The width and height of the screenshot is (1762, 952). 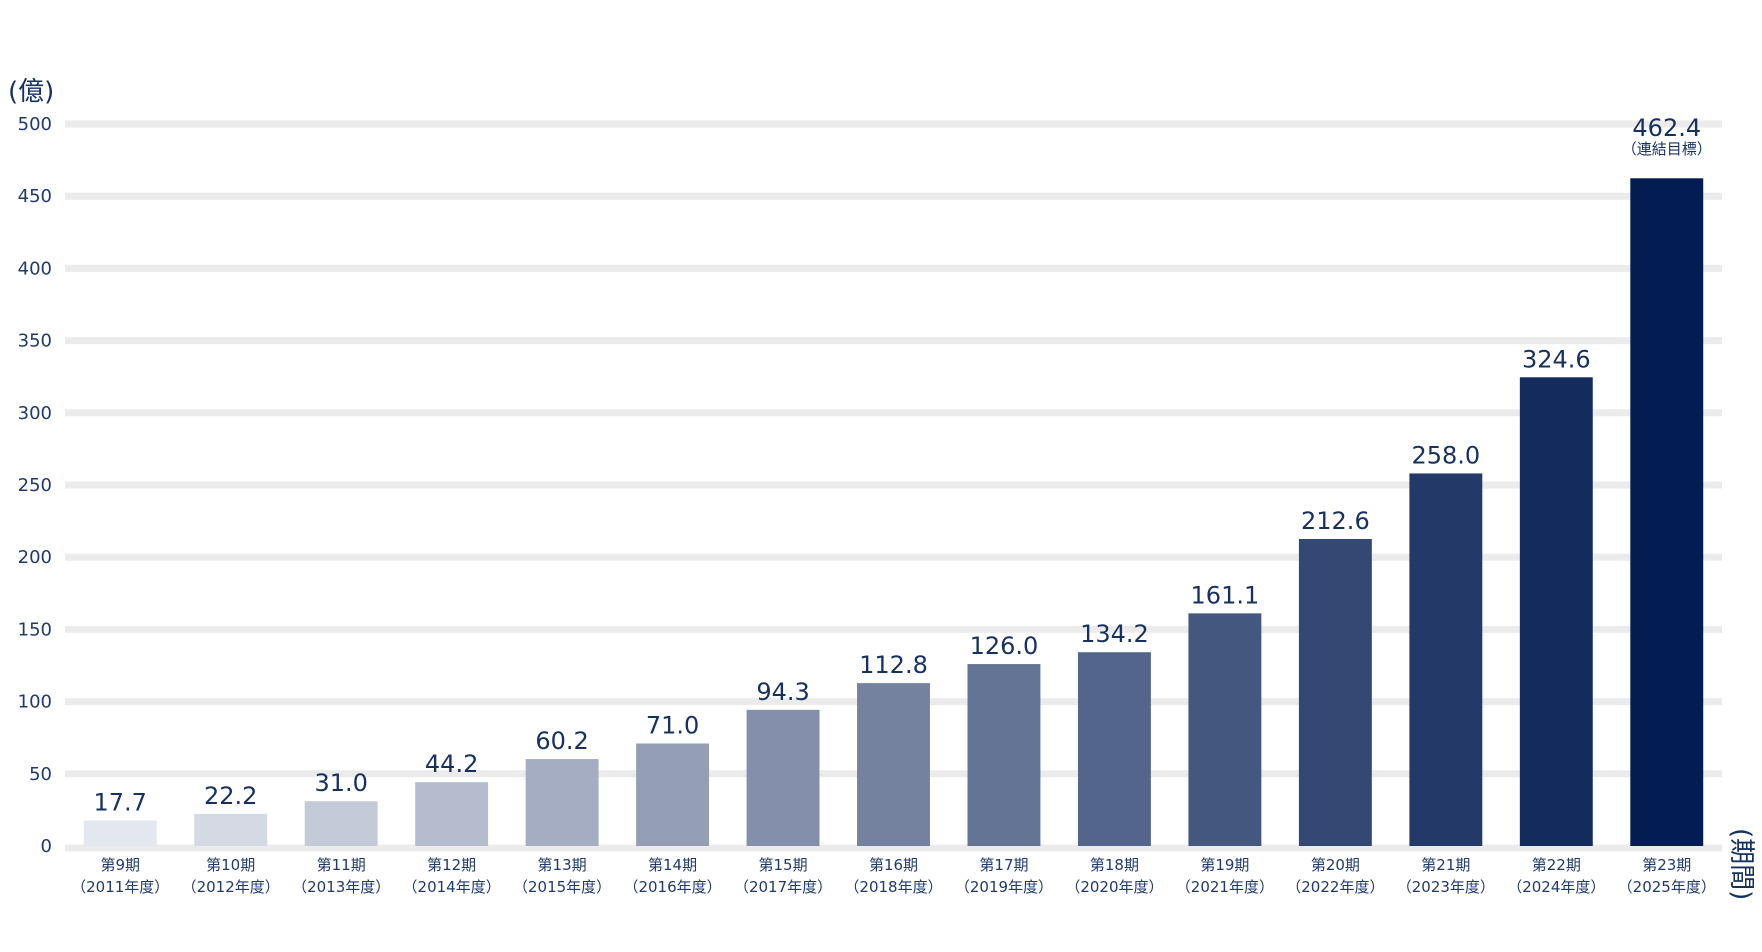 What do you see at coordinates (1556, 359) in the screenshot?
I see `bar-value-label: 324.6` at bounding box center [1556, 359].